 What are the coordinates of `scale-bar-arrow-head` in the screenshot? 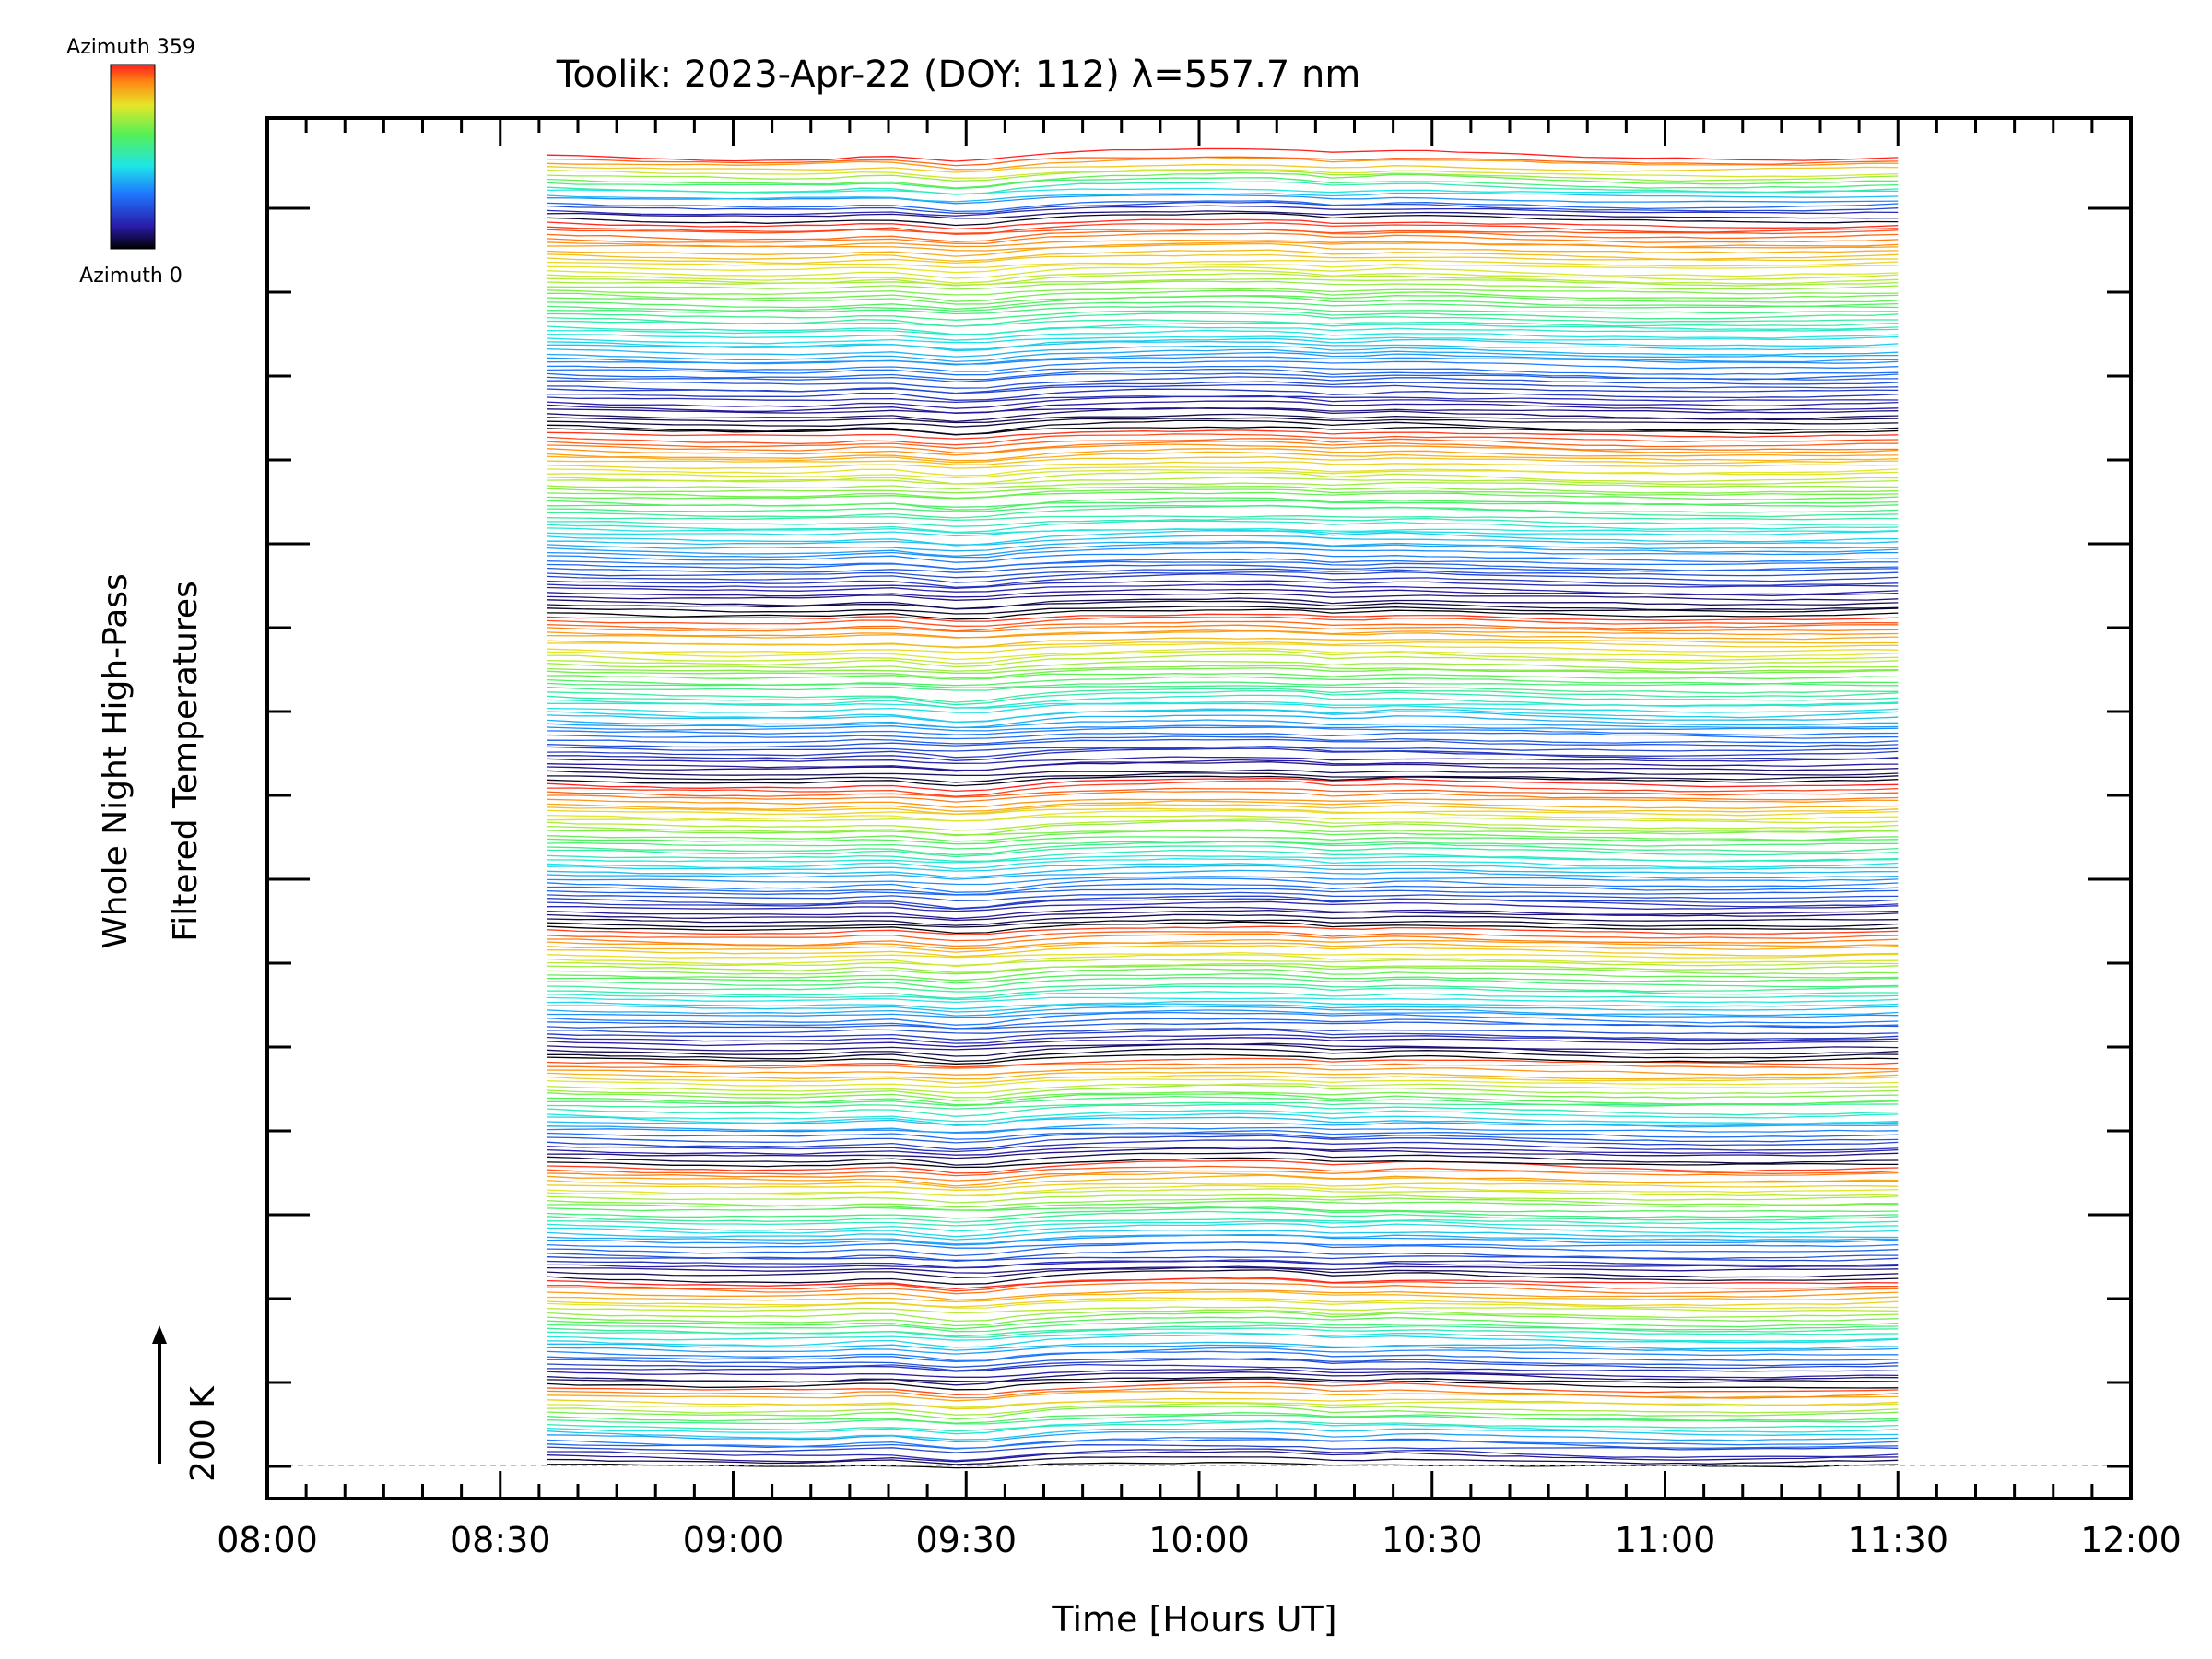 It's located at (159, 1334).